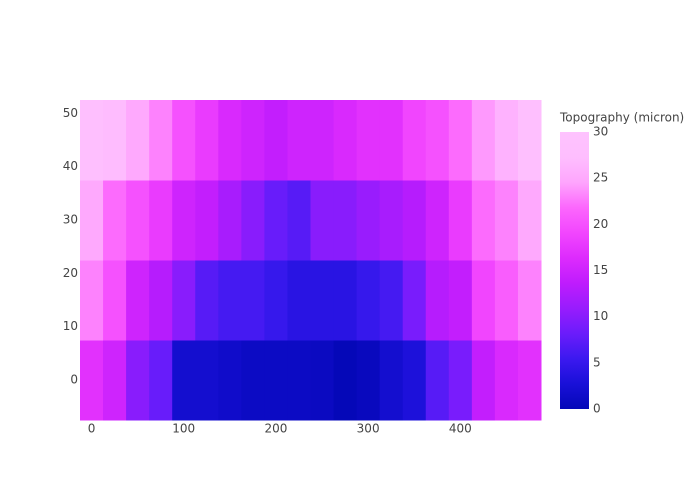  What do you see at coordinates (92, 429) in the screenshot?
I see `x-tick-label: 0` at bounding box center [92, 429].